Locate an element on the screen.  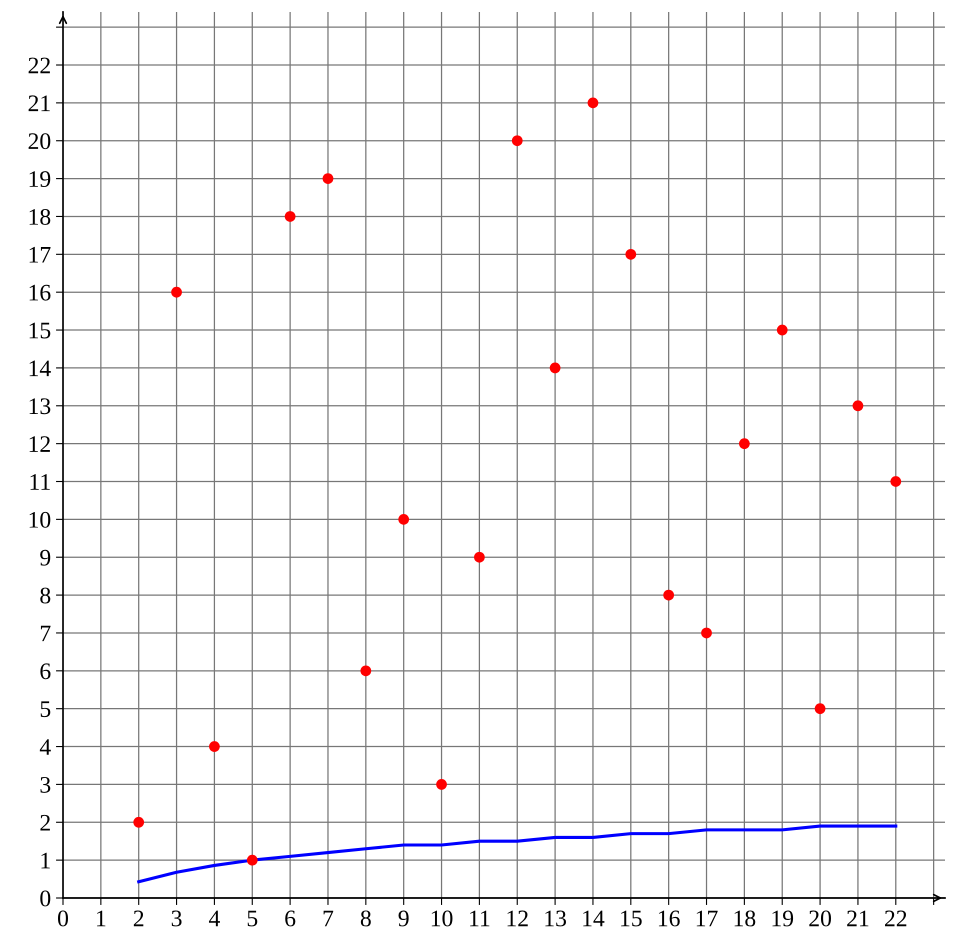
y-tick-label: 6 is located at coordinates (45, 671).